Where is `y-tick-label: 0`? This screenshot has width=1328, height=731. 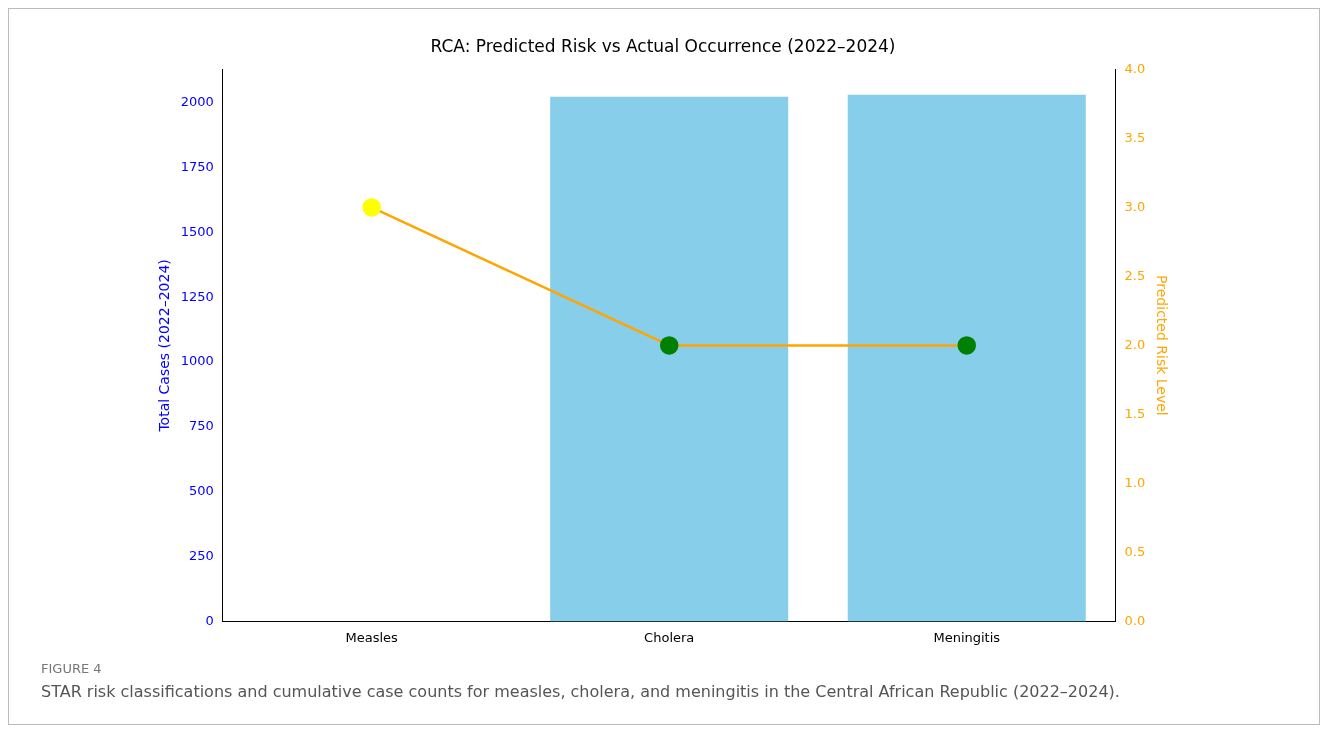
y-tick-label: 0 is located at coordinates (209, 620).